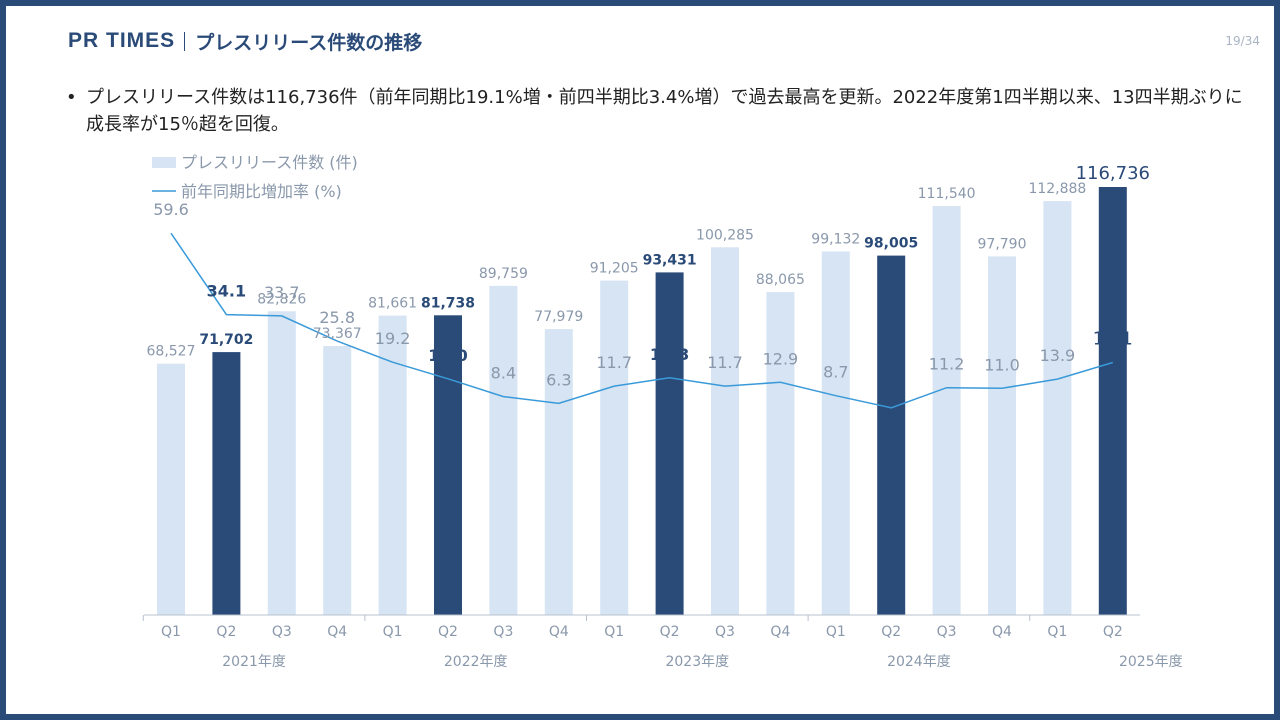 This screenshot has height=720, width=1280. I want to click on rate-value-label: 8.7, so click(835, 372).